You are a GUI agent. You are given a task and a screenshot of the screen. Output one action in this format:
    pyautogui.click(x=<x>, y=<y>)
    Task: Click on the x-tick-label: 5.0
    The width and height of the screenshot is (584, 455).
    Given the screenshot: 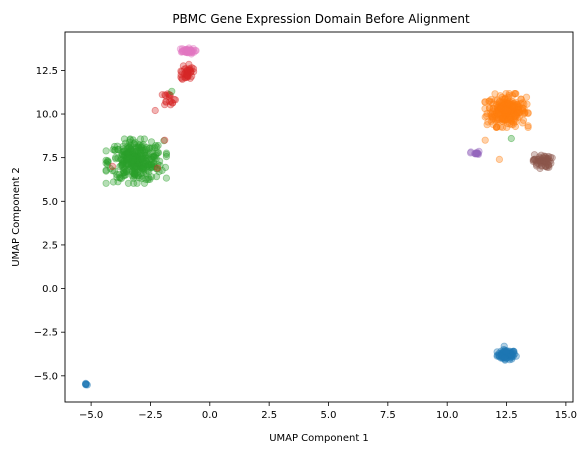 What is the action you would take?
    pyautogui.click(x=329, y=415)
    